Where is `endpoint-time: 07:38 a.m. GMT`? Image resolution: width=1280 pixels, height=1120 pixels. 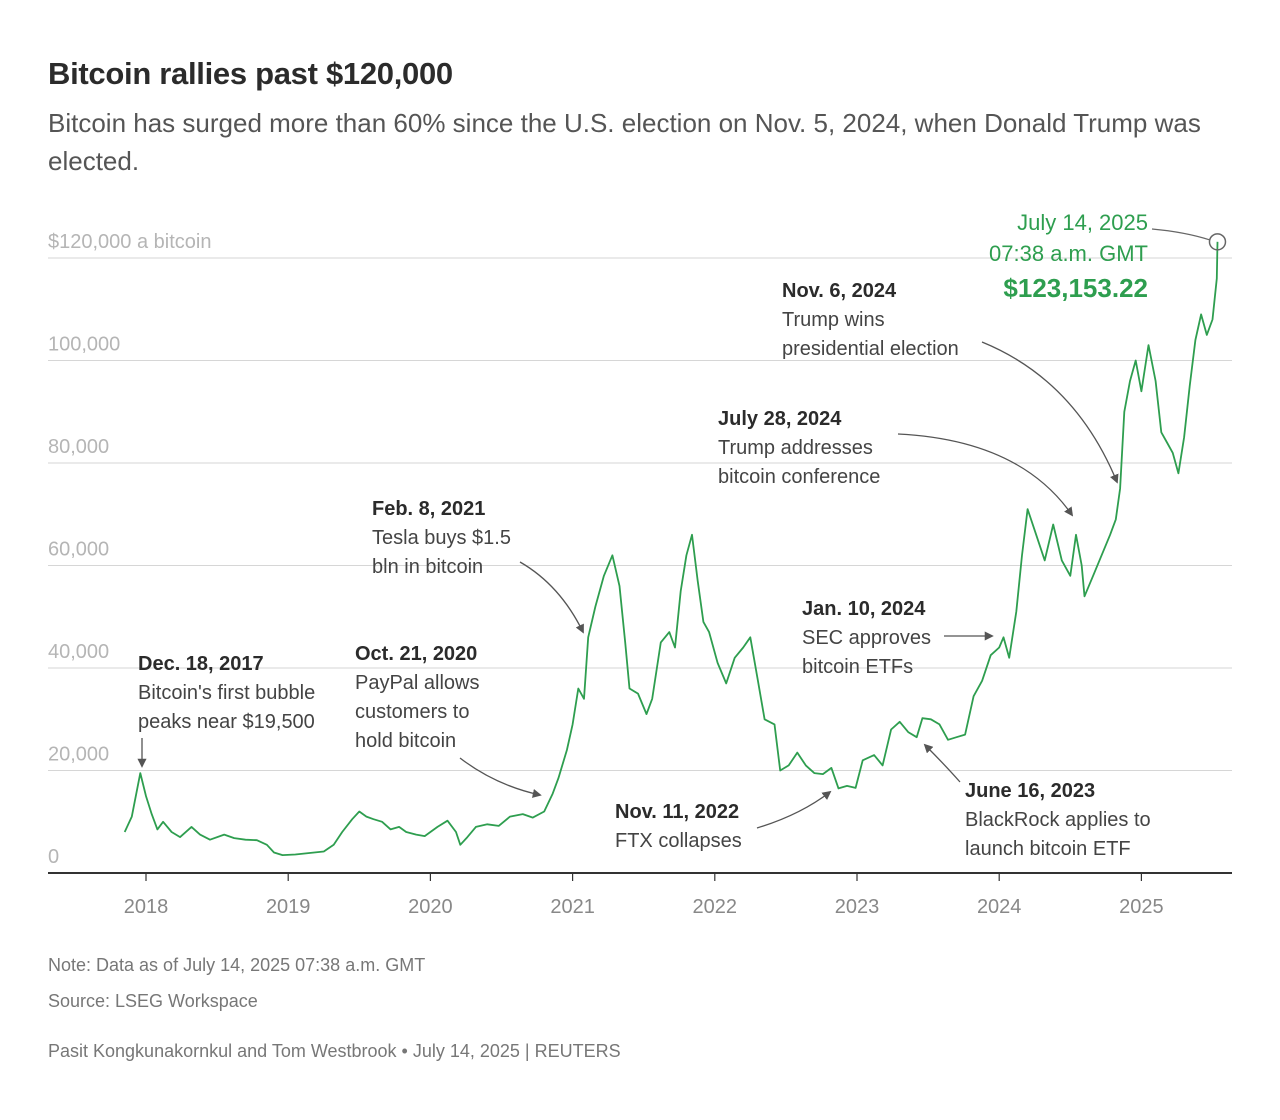 endpoint-time: 07:38 a.m. GMT is located at coordinates (1068, 253).